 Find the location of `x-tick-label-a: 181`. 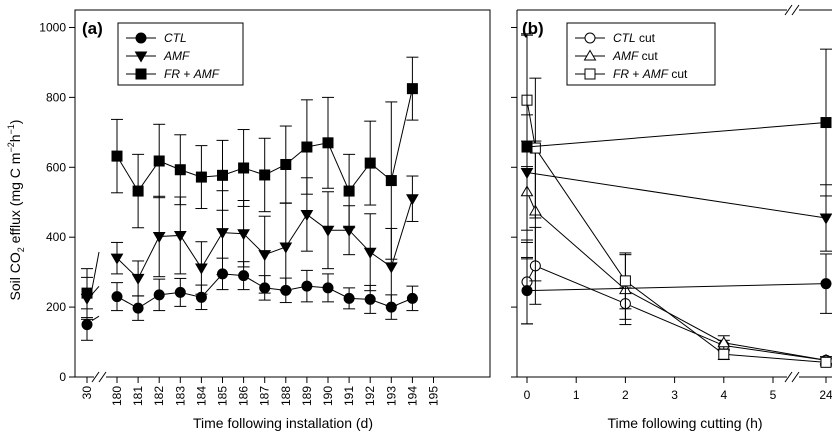

x-tick-label-a: 181 is located at coordinates (138, 396).